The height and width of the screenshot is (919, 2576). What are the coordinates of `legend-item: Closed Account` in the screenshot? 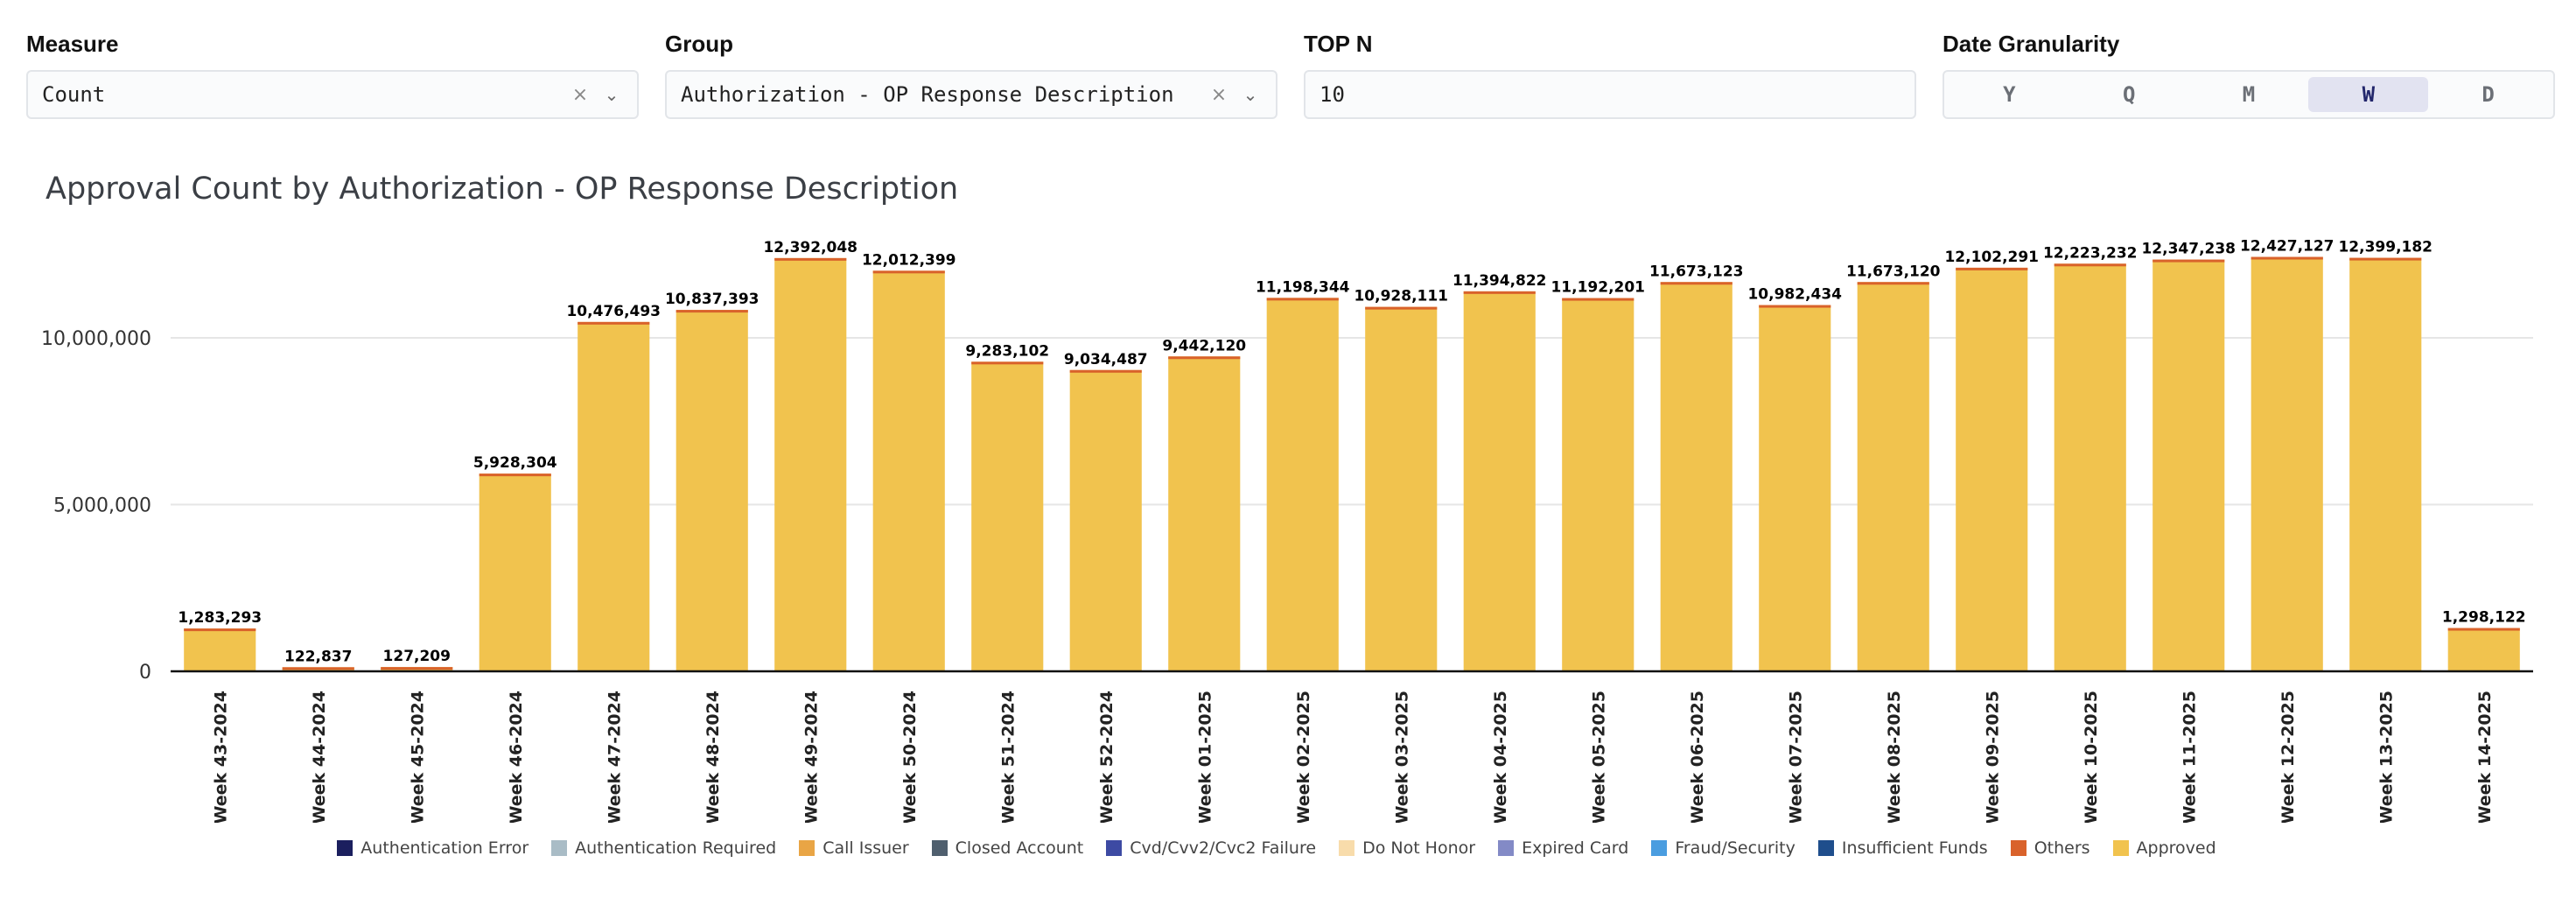 It's located at (1007, 848).